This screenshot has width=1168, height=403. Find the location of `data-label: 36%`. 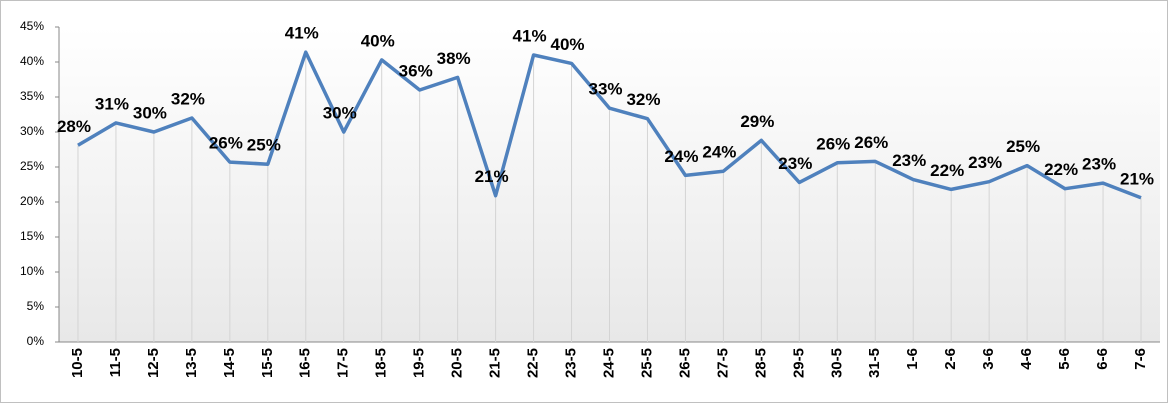

data-label: 36% is located at coordinates (416, 70).